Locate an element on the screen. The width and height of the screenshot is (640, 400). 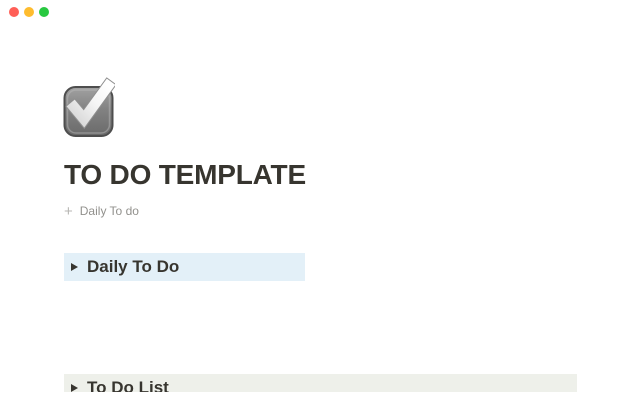
template-button: + Daily To do is located at coordinates (101, 211).